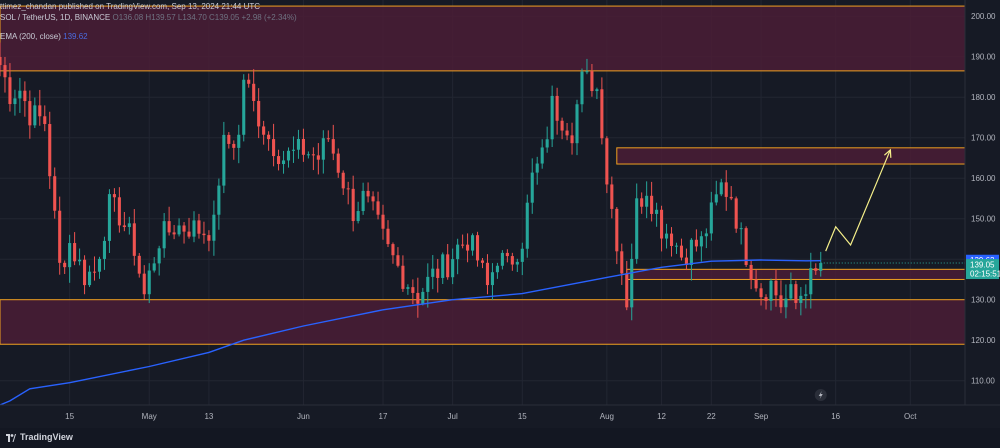 This screenshot has width=1000, height=448. What do you see at coordinates (55, 17) in the screenshot?
I see `symbol-name: SOL / TetherUS, 1D, BINANCE` at bounding box center [55, 17].